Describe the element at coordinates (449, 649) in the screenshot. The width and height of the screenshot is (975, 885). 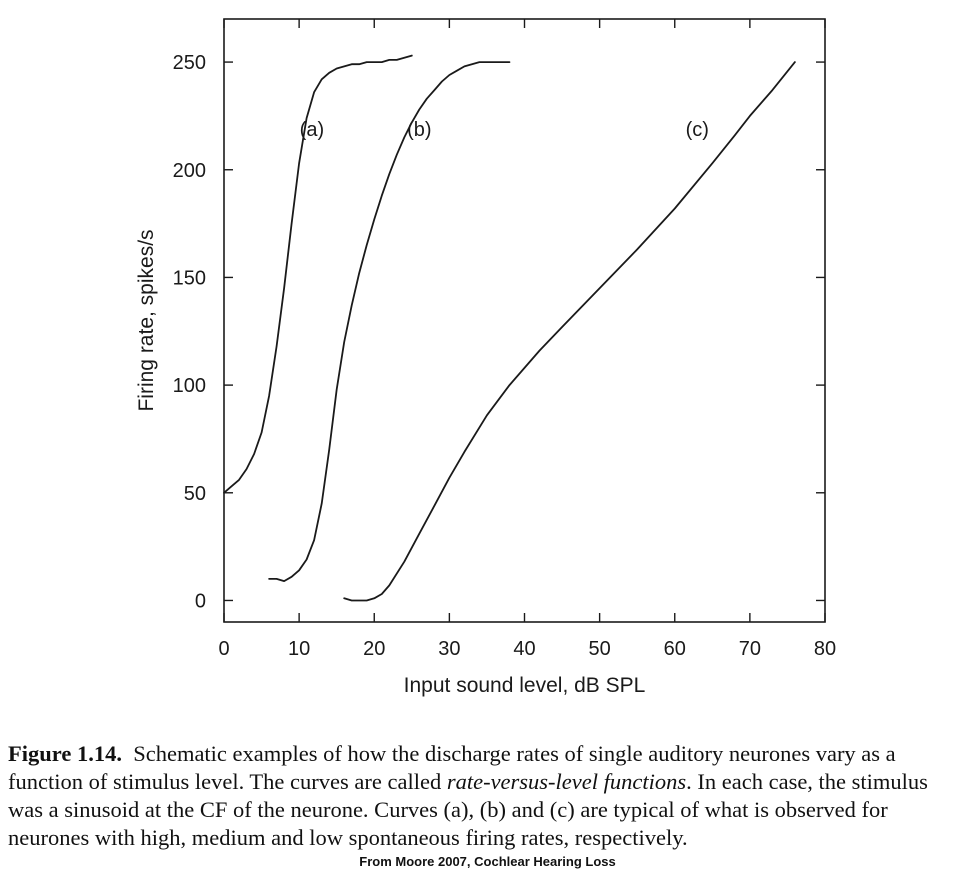
I see `x-tick-label: 30` at that location.